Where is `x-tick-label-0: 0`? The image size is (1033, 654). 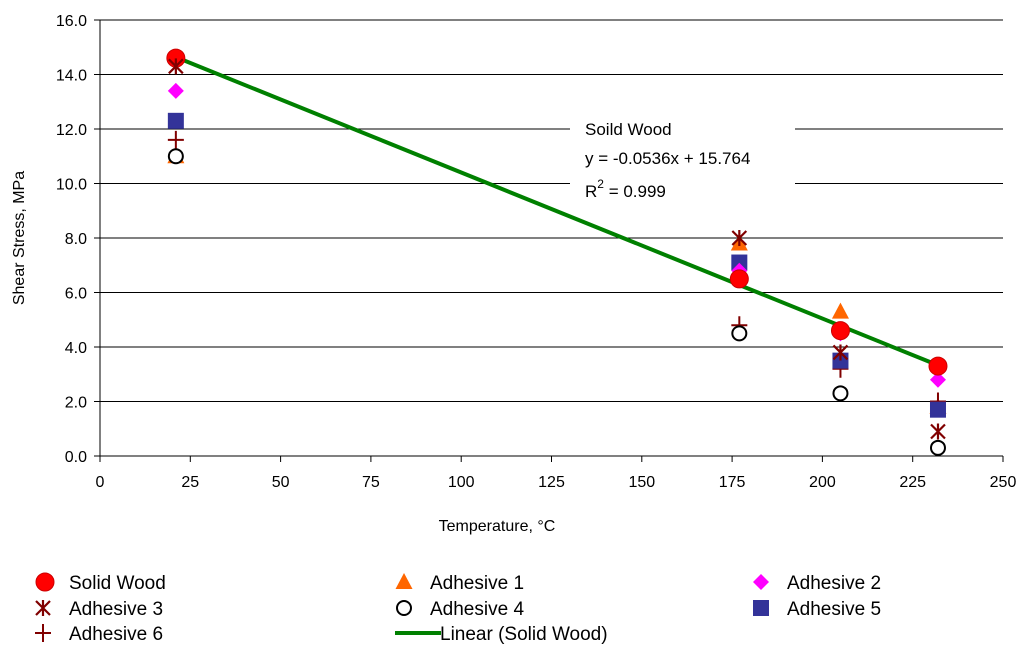 x-tick-label-0: 0 is located at coordinates (100, 482).